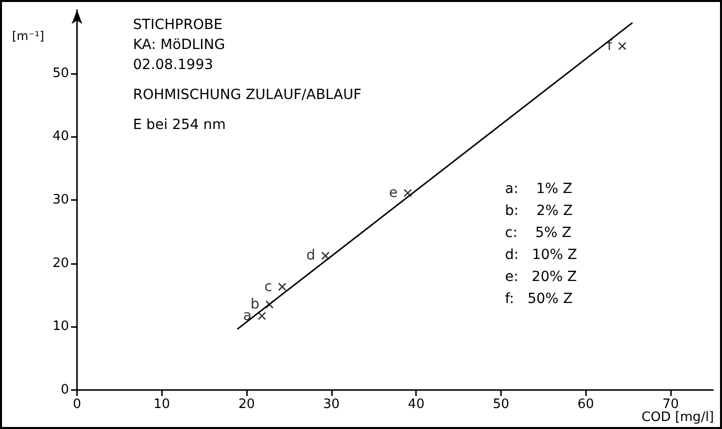  I want to click on y-tick-label: 40, so click(60, 136).